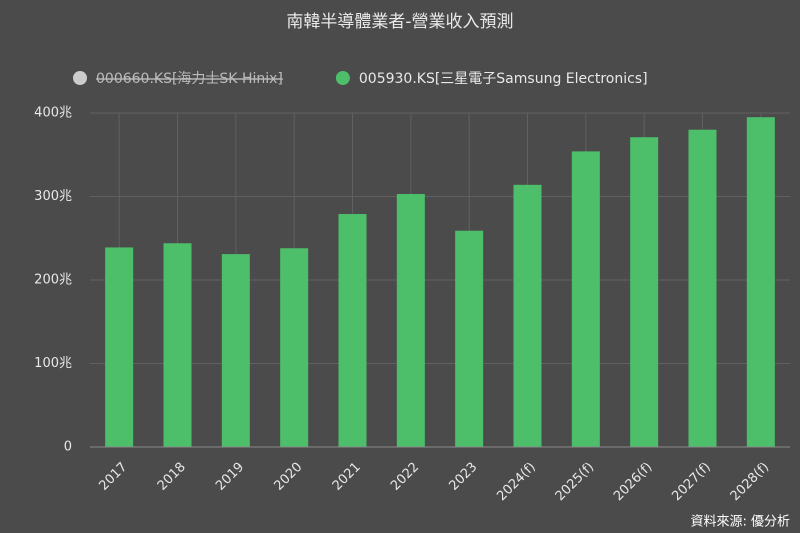 The width and height of the screenshot is (800, 533). I want to click on y-tick-label: 300兆, so click(53, 196).